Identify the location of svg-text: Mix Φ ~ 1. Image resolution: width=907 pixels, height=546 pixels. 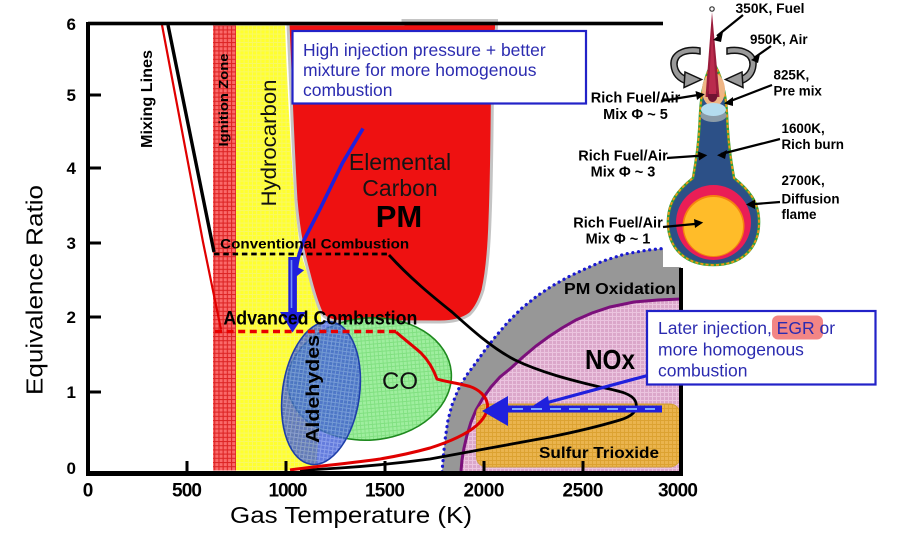
(618, 240).